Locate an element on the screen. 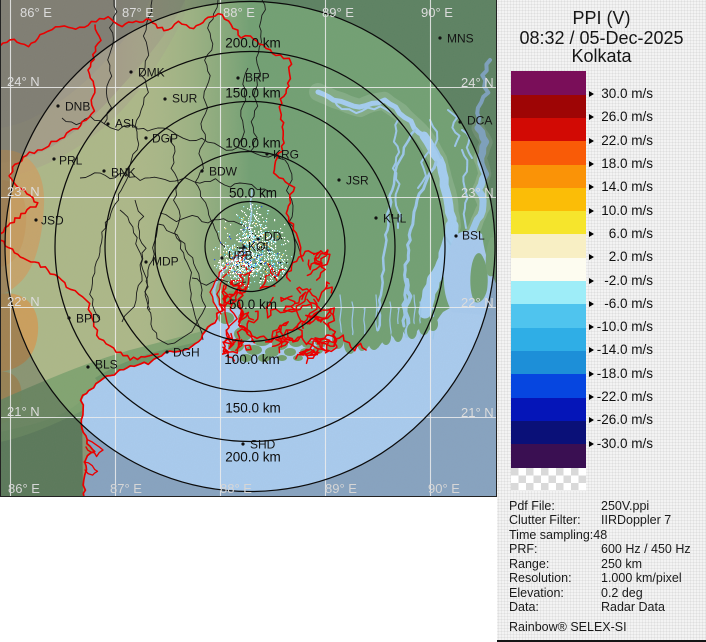  svg-text: KRG is located at coordinates (286, 155).